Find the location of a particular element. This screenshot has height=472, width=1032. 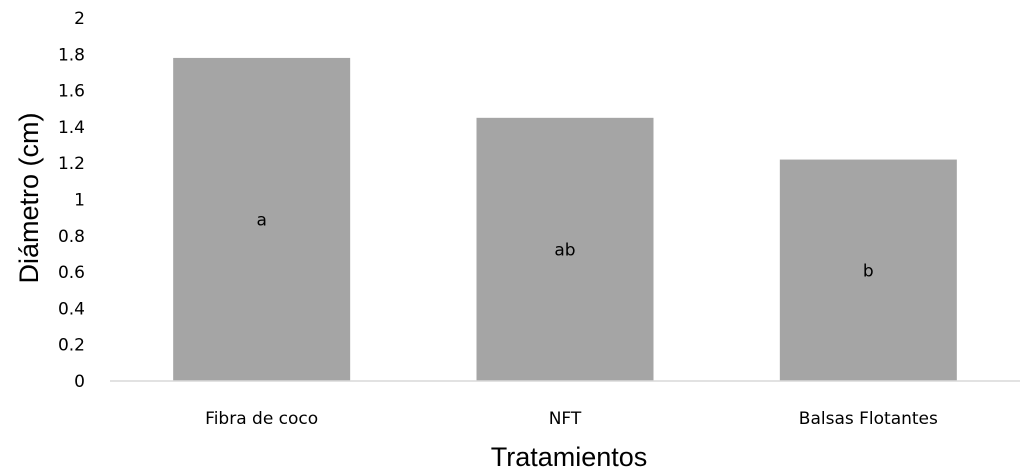

y-tick-label: 1.6 is located at coordinates (71, 92).